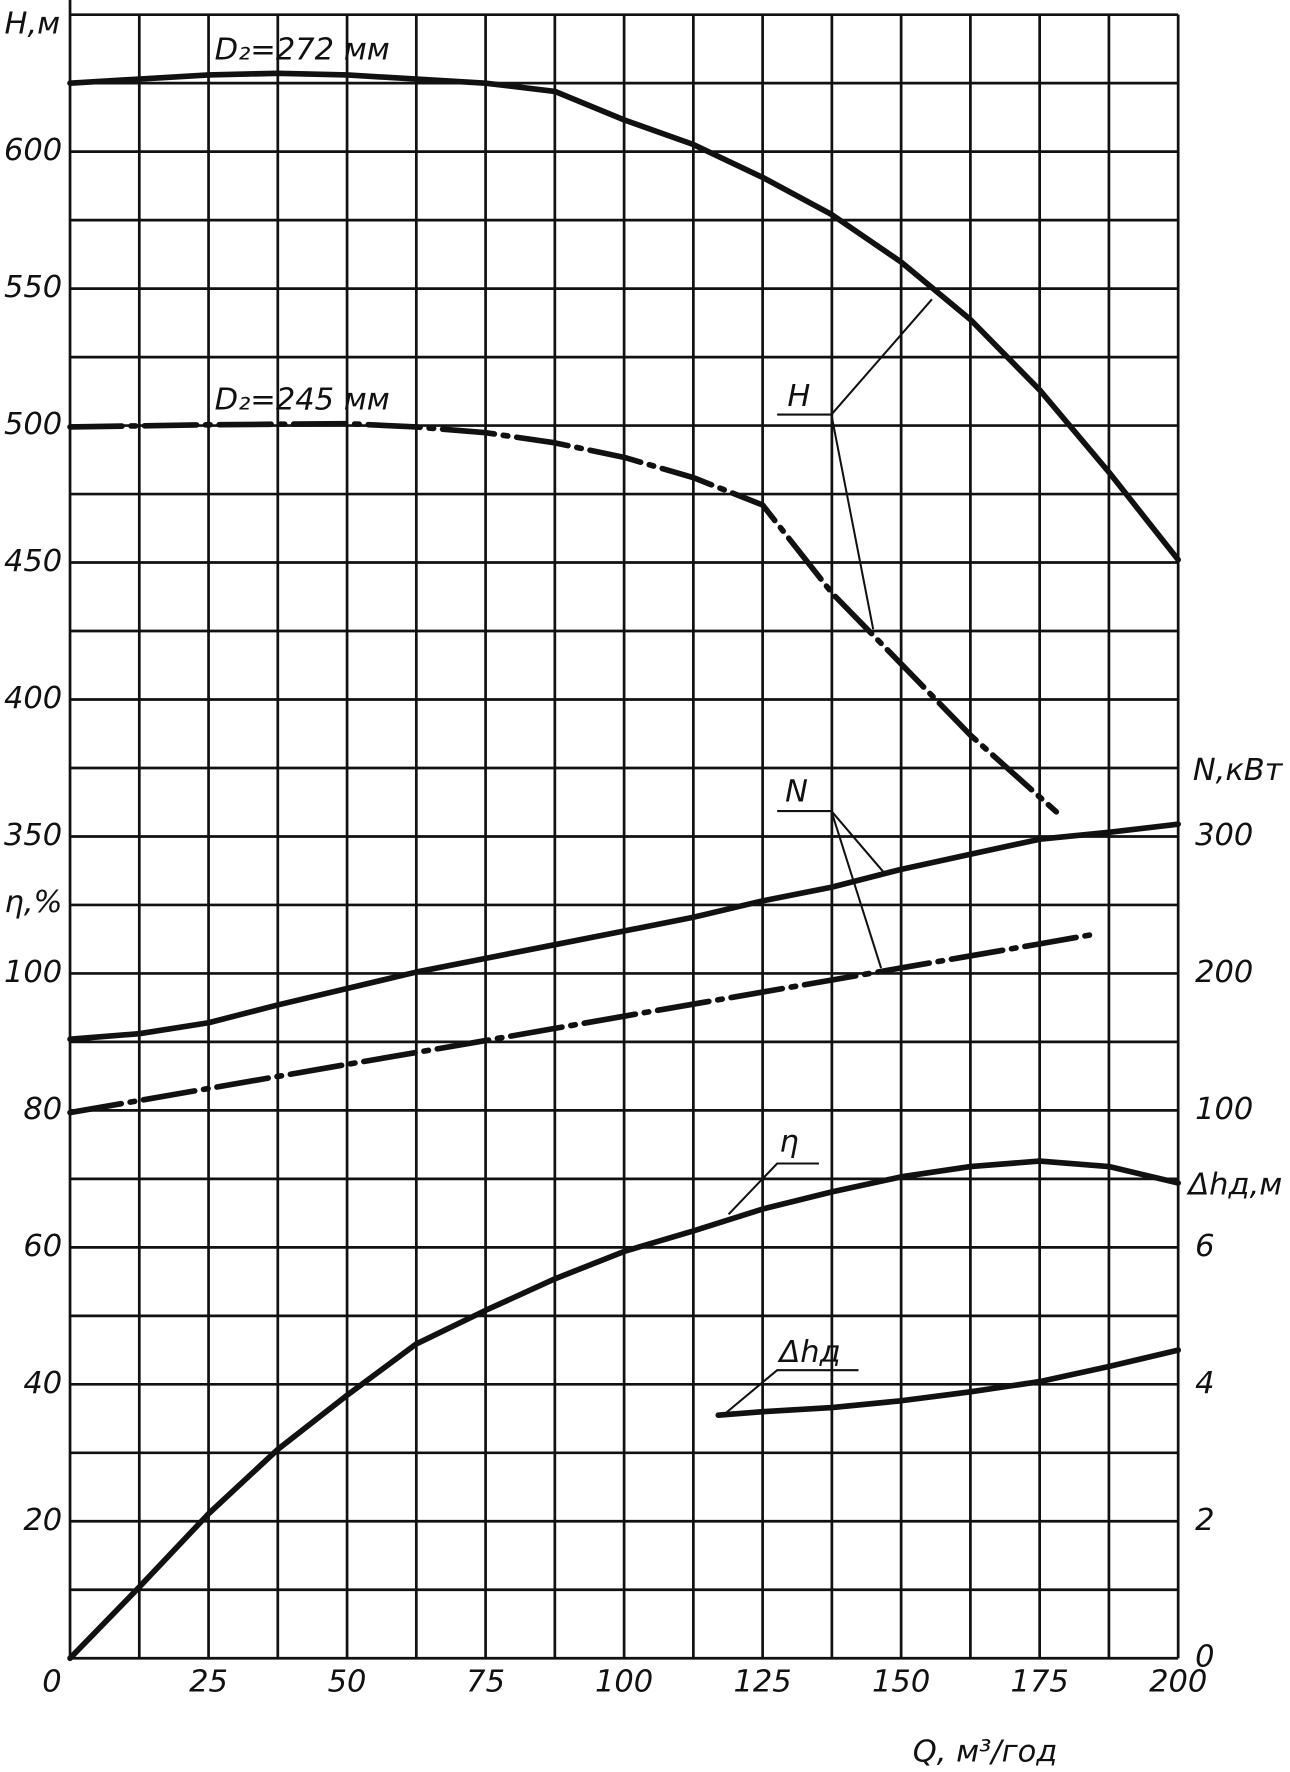 Image resolution: width=1290 pixels, height=1772 pixels. Describe the element at coordinates (33, 698) in the screenshot. I see `y-tick-label: 400` at that location.